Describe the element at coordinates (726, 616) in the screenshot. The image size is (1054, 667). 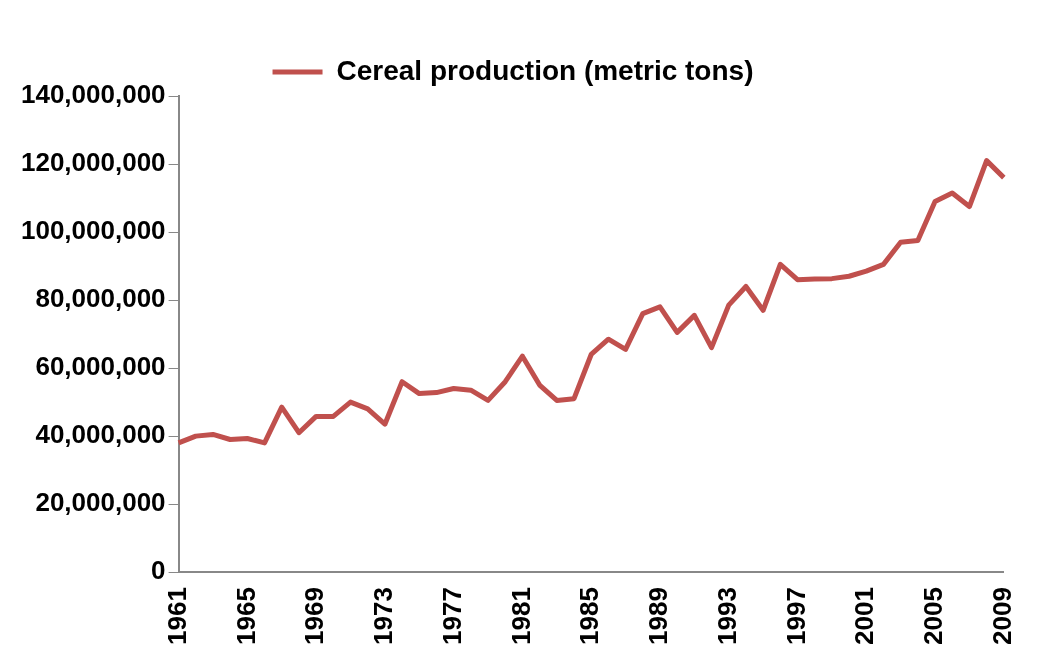
I see `x-tick-label: 1993` at that location.